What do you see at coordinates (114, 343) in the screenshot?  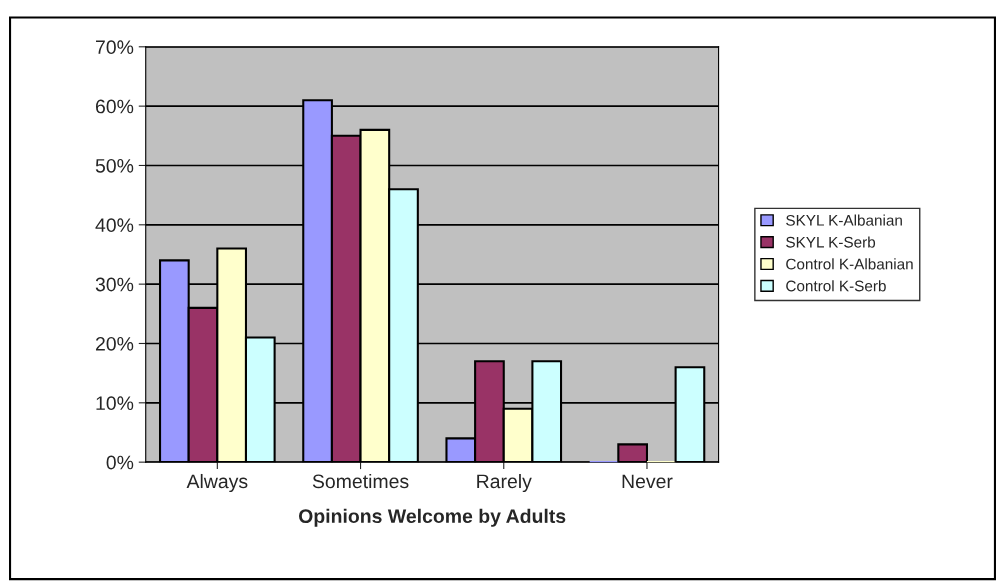 I see `y-tick-label: 20%` at bounding box center [114, 343].